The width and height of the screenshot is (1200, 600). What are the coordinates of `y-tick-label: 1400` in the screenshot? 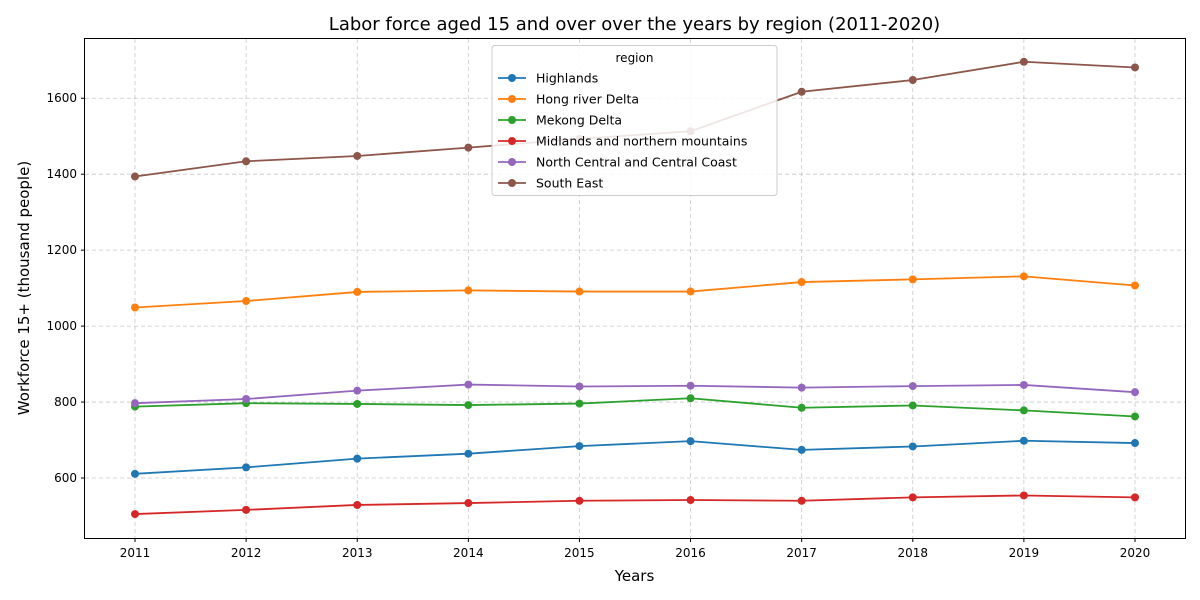 It's located at (61, 174).